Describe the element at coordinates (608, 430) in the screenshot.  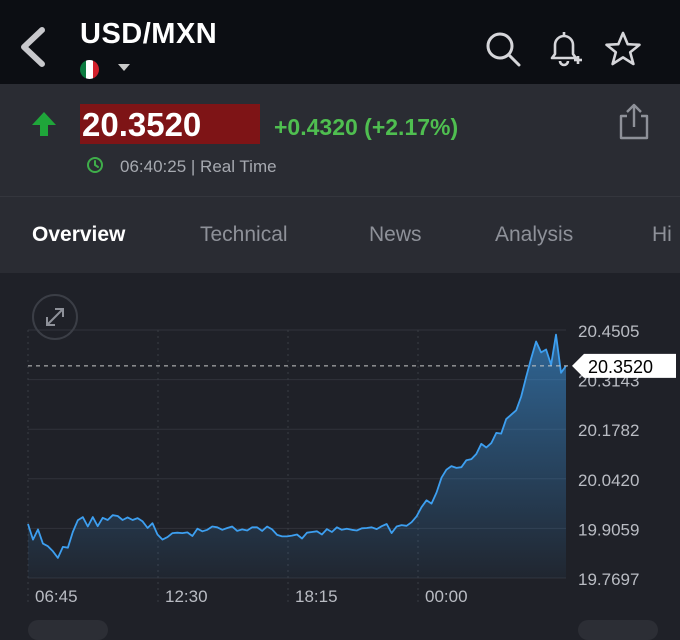
I see `y-tick-label: 20.1782` at that location.